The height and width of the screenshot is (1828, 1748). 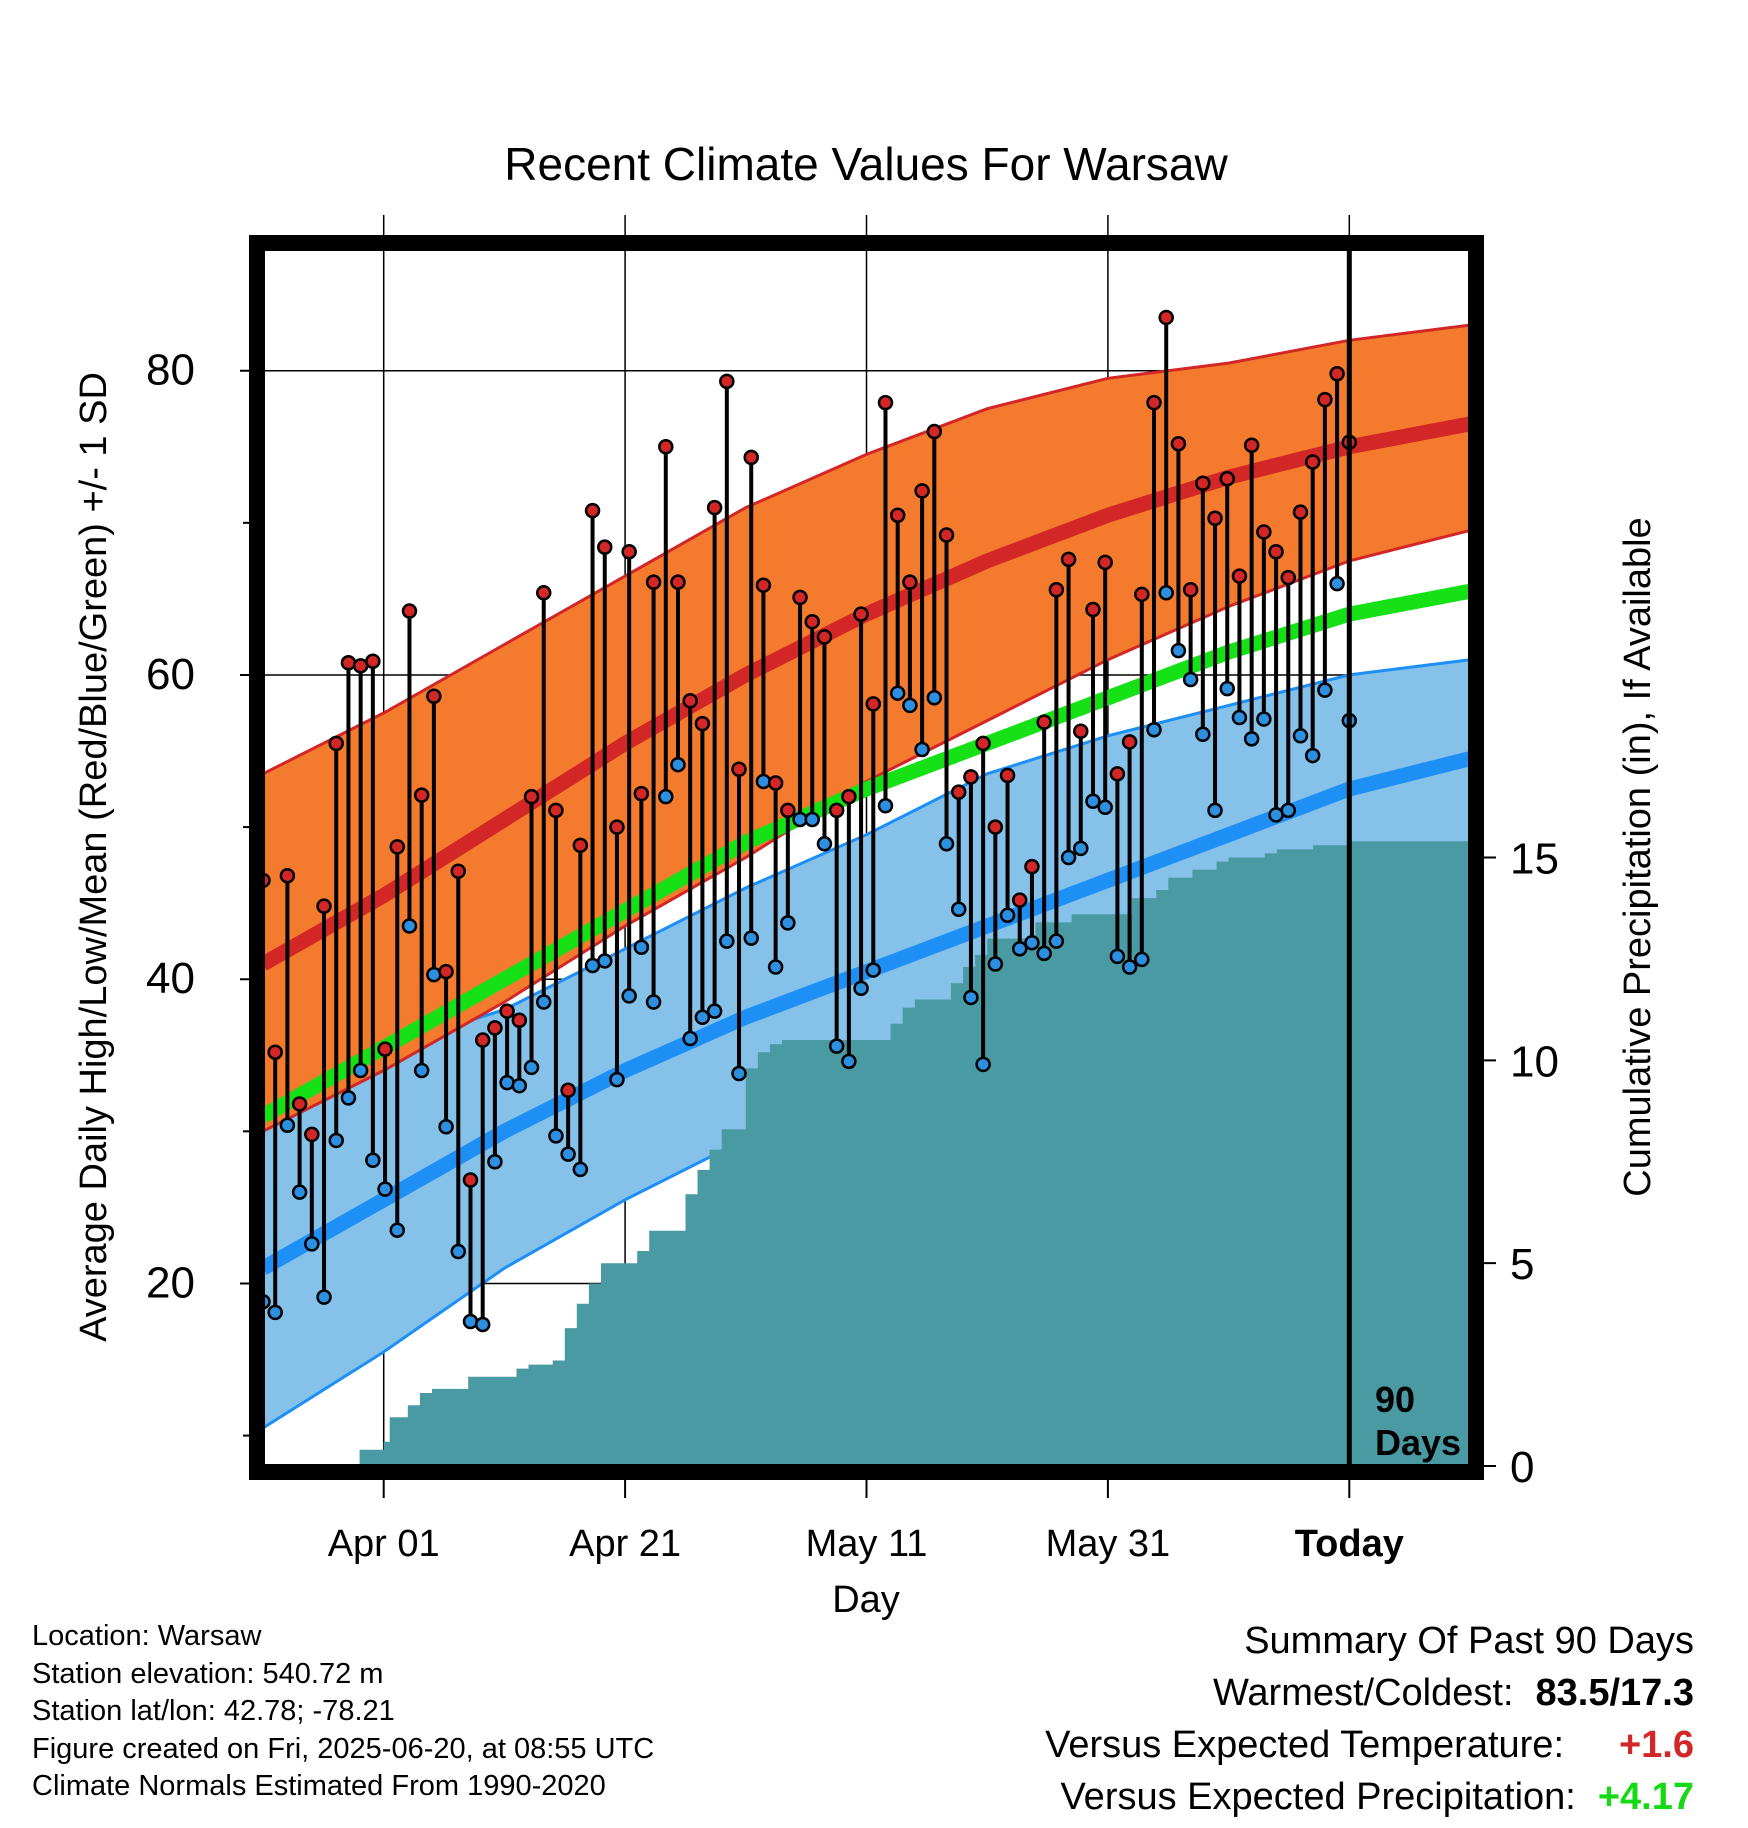 I want to click on x-tick-label-0: Apr 01, so click(x=384, y=1544).